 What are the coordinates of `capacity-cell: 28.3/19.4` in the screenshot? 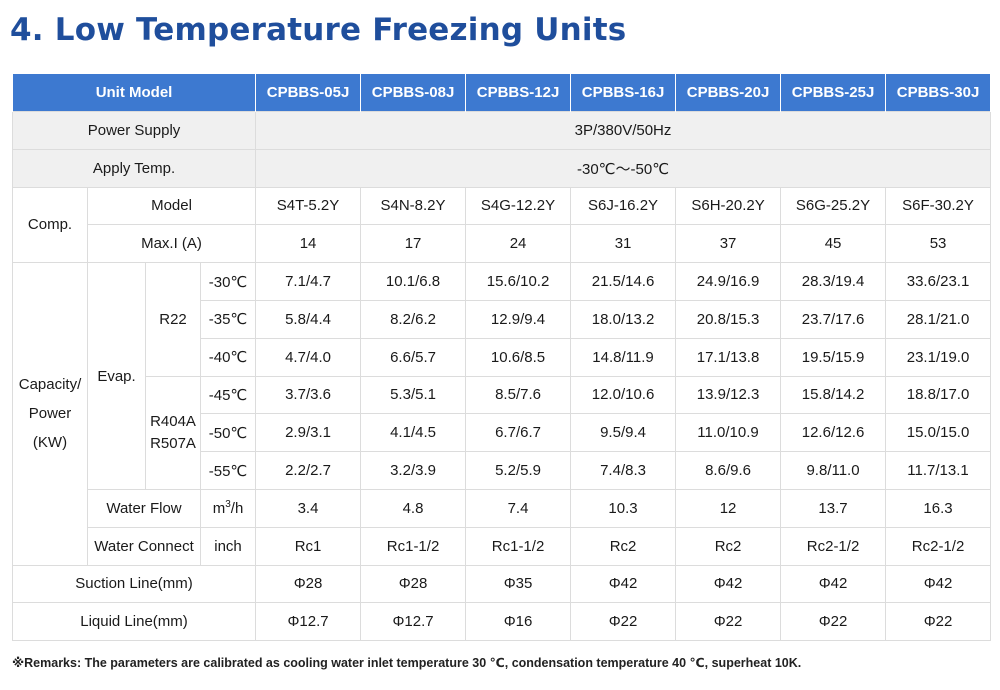 It's located at (833, 281).